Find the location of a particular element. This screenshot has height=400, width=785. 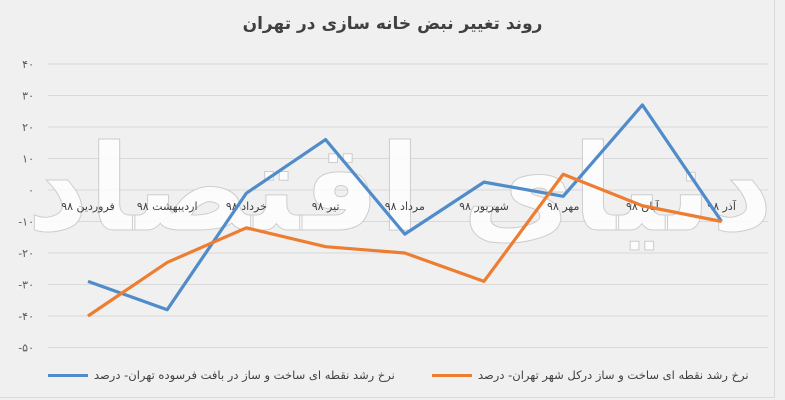

y-tick-label: -۱۰ is located at coordinates (26, 222).